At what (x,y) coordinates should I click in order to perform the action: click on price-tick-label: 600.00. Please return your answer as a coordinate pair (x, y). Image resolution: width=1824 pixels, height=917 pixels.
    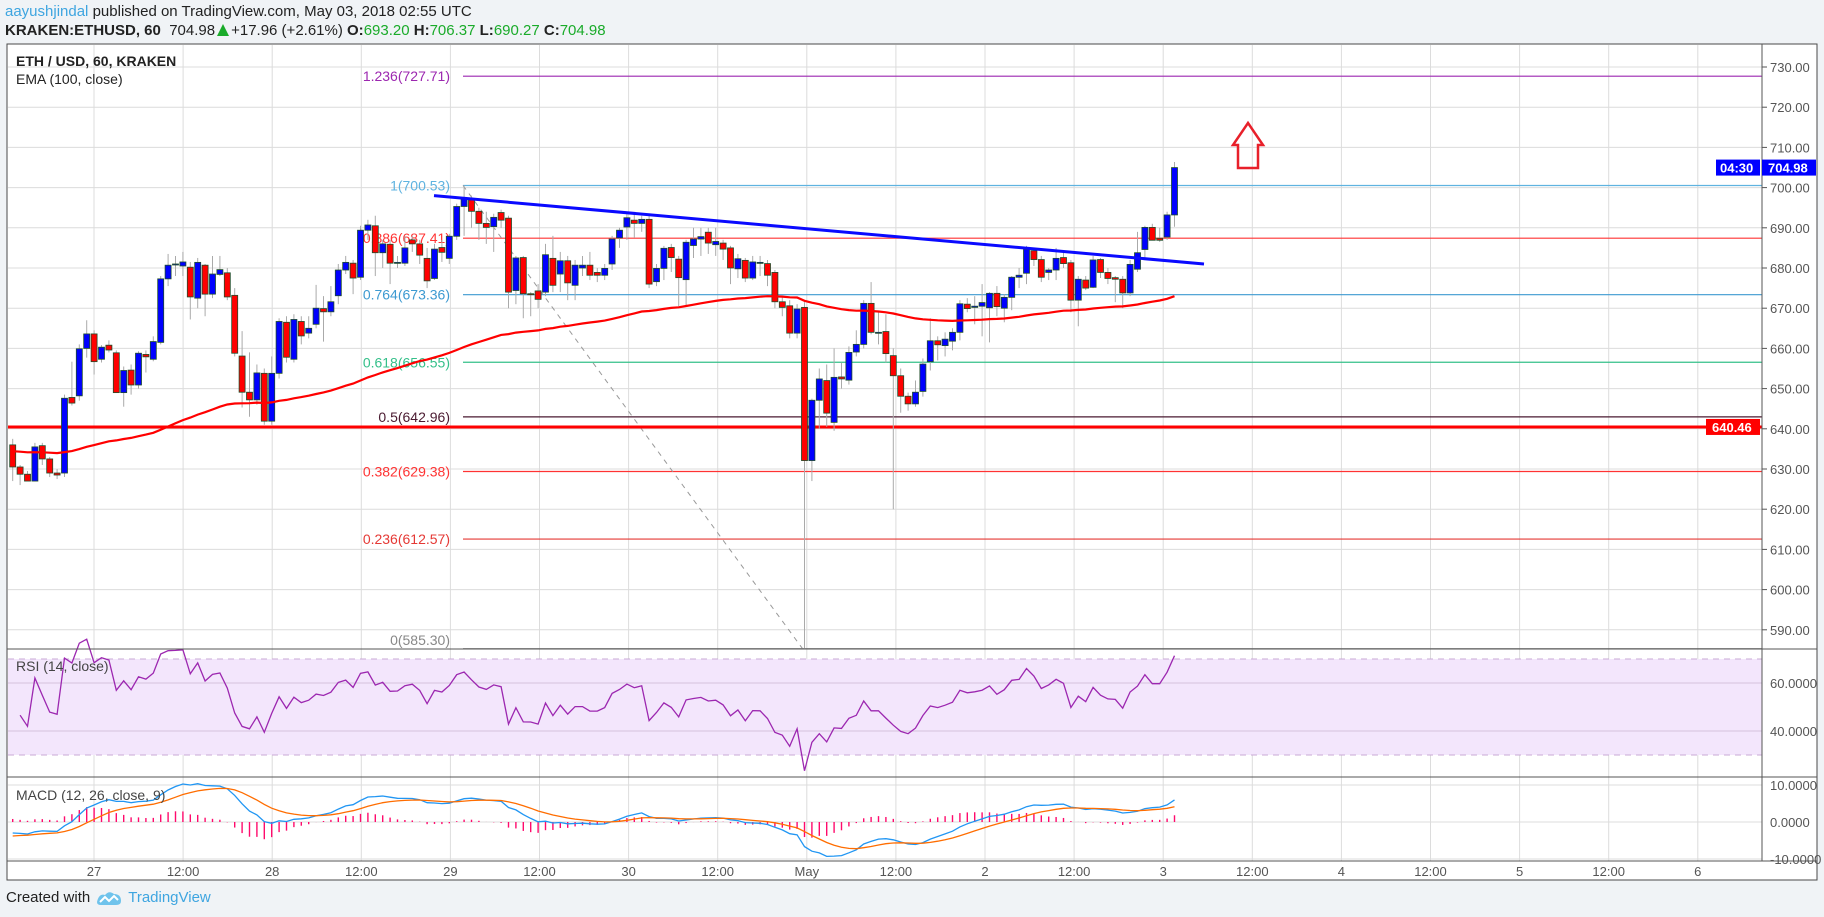
    Looking at the image, I should click on (1790, 590).